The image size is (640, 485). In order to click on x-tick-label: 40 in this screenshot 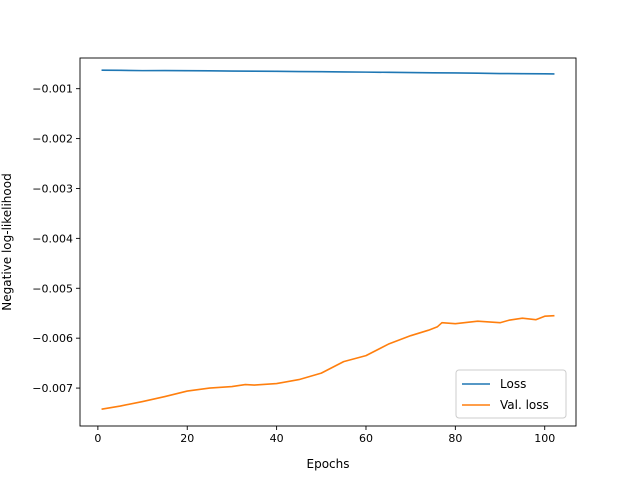, I will do `click(277, 438)`.